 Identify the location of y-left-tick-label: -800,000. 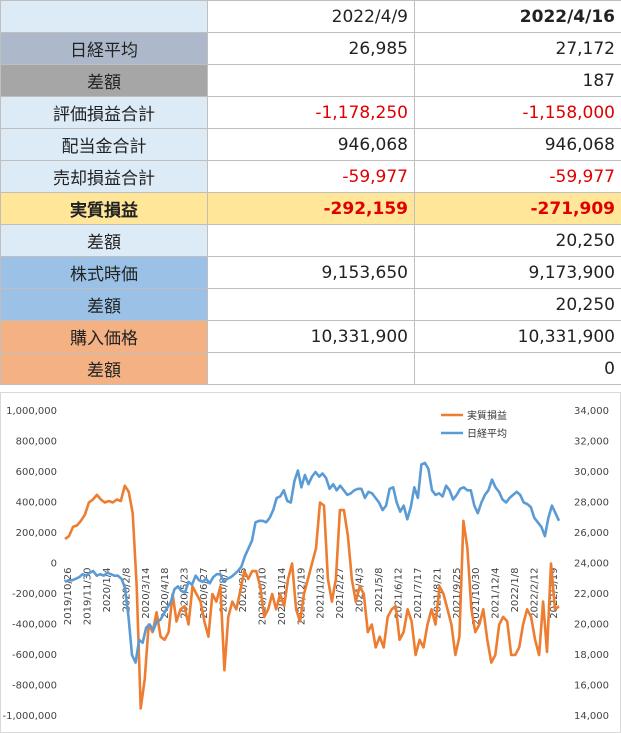
(34, 686).